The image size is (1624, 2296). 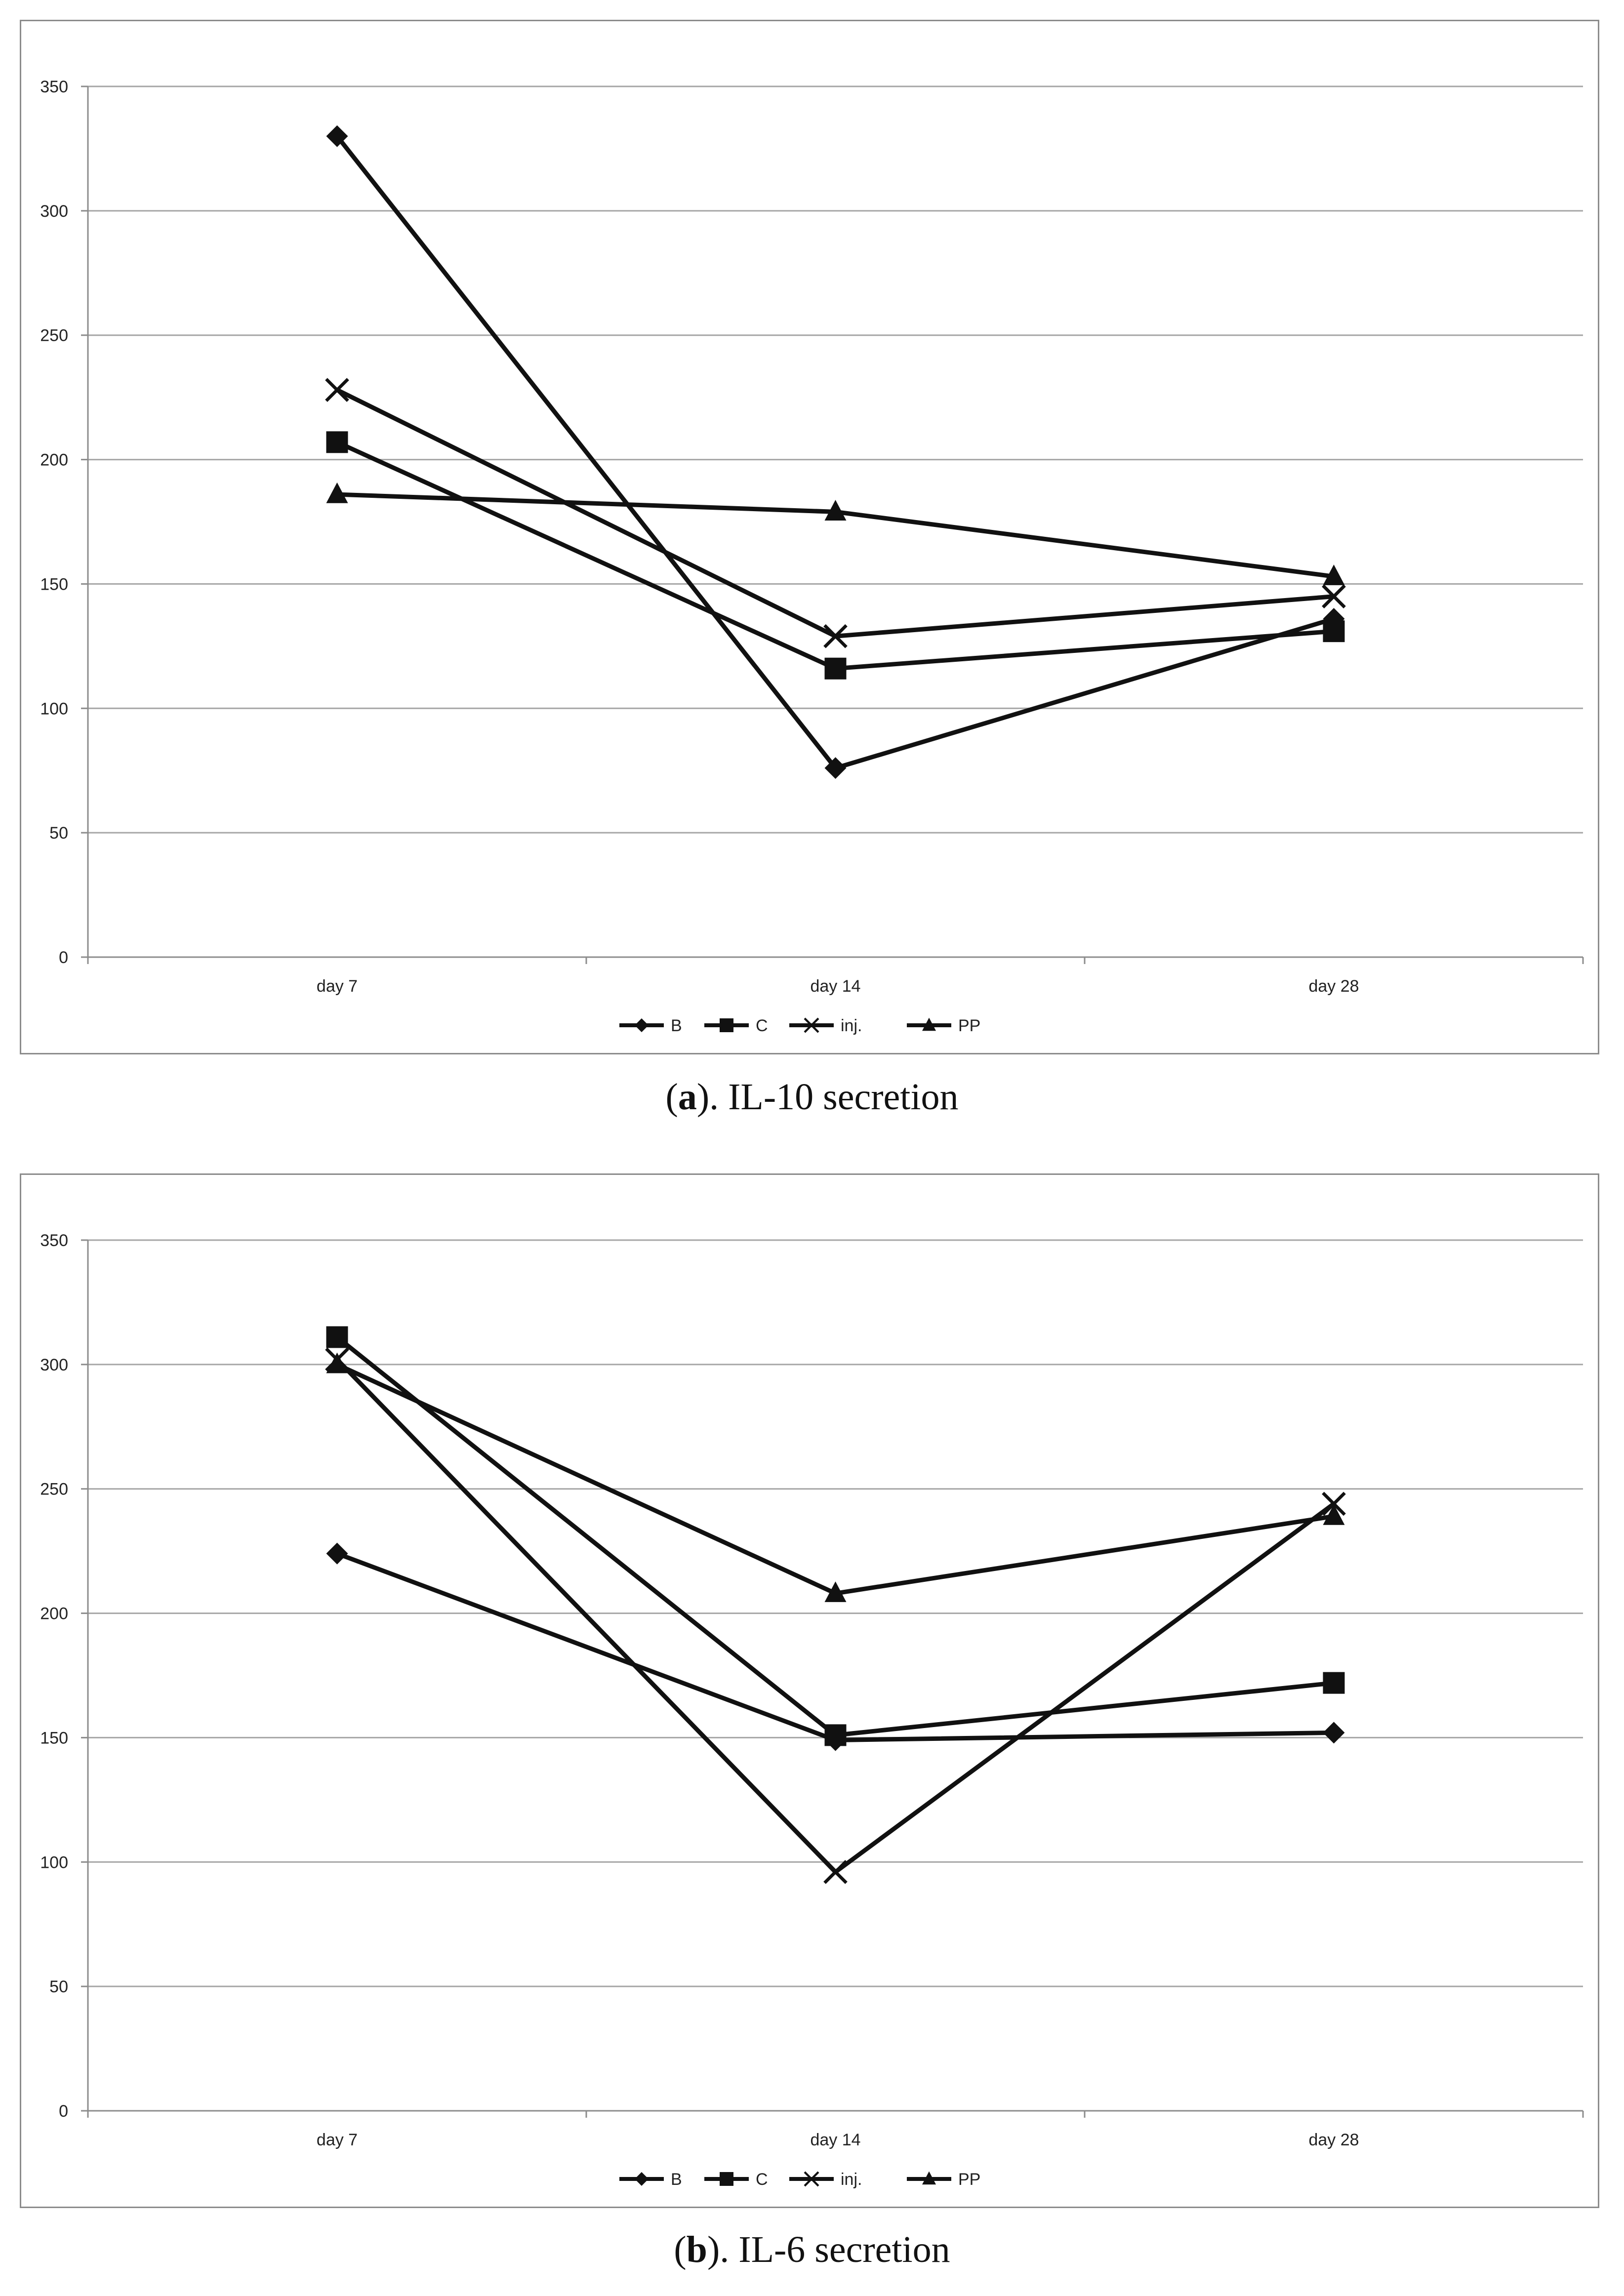 What do you see at coordinates (54, 584) in the screenshot?
I see `chart-a-y-tick-label: 150` at bounding box center [54, 584].